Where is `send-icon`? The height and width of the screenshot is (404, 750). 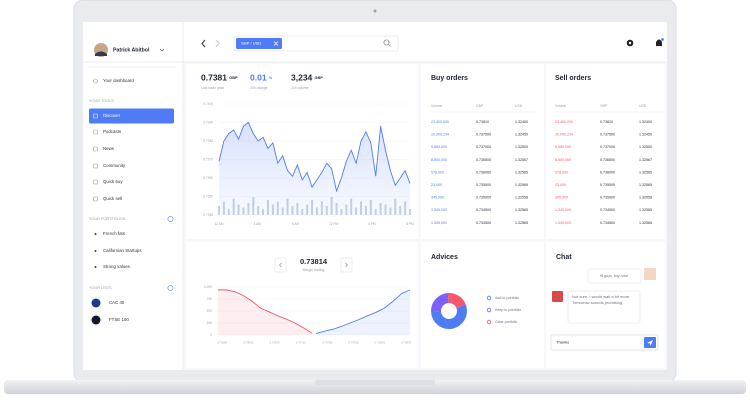
send-icon is located at coordinates (650, 343).